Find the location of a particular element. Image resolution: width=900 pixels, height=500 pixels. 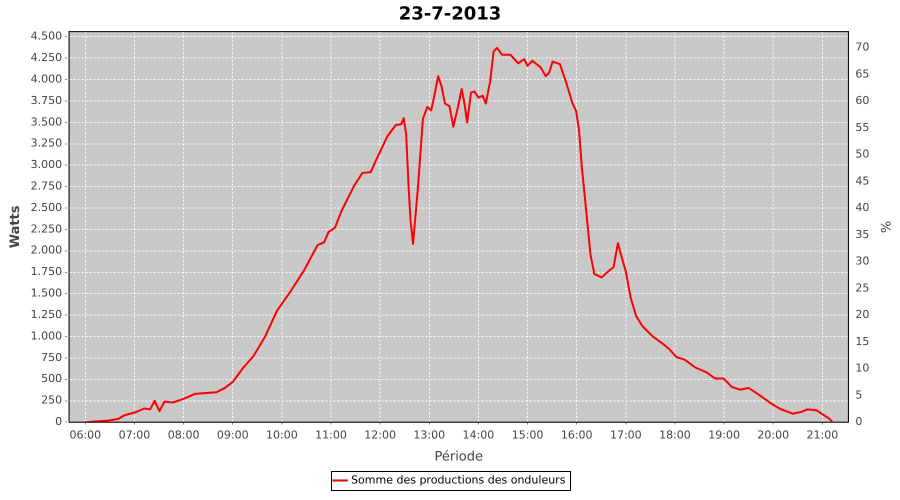

y-tick-label: 0 is located at coordinates (58, 421).